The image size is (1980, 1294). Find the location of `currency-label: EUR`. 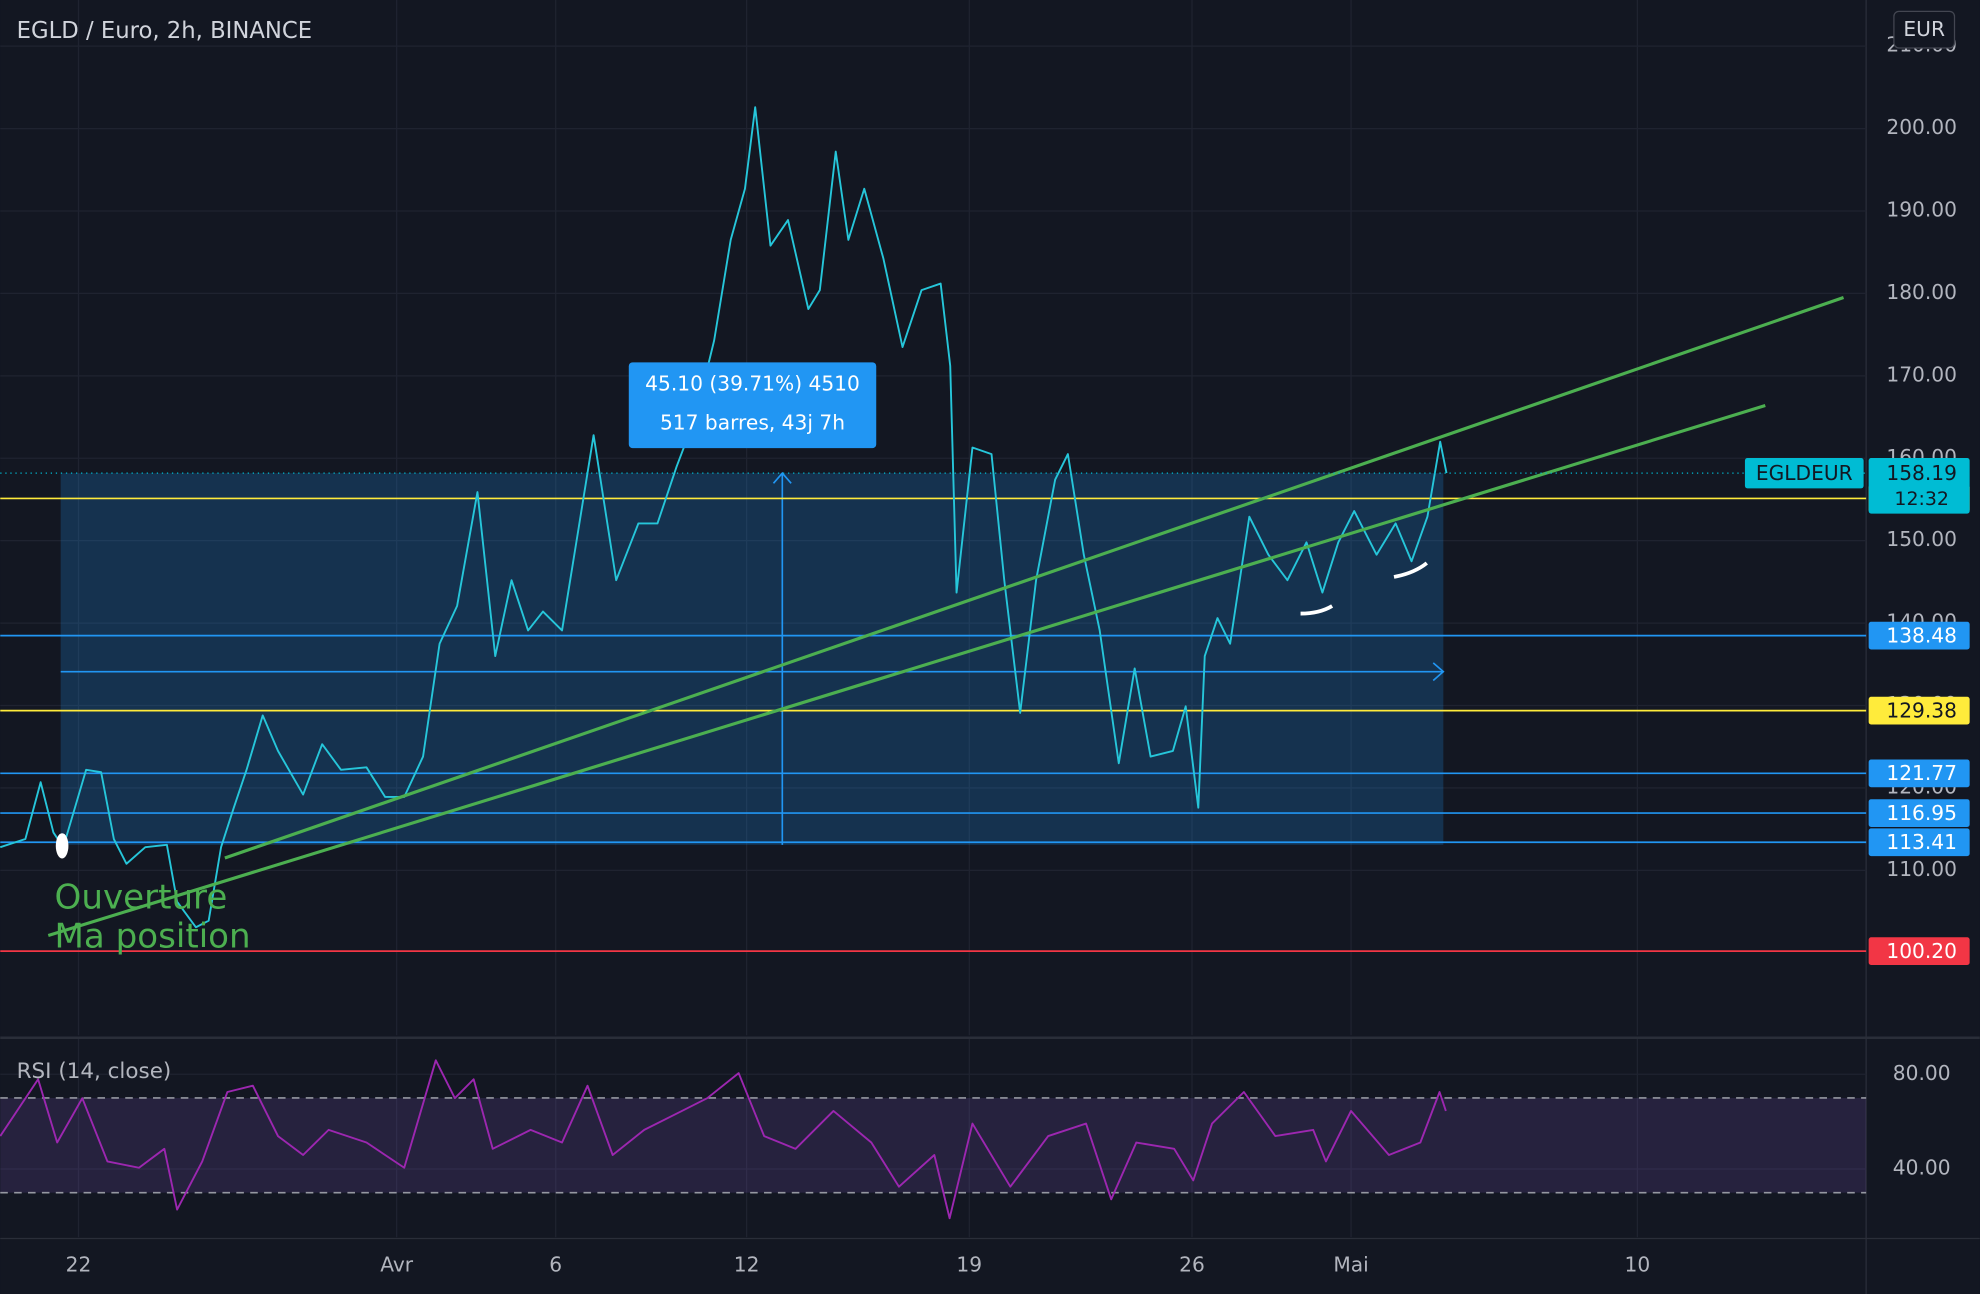

currency-label: EUR is located at coordinates (1924, 29).